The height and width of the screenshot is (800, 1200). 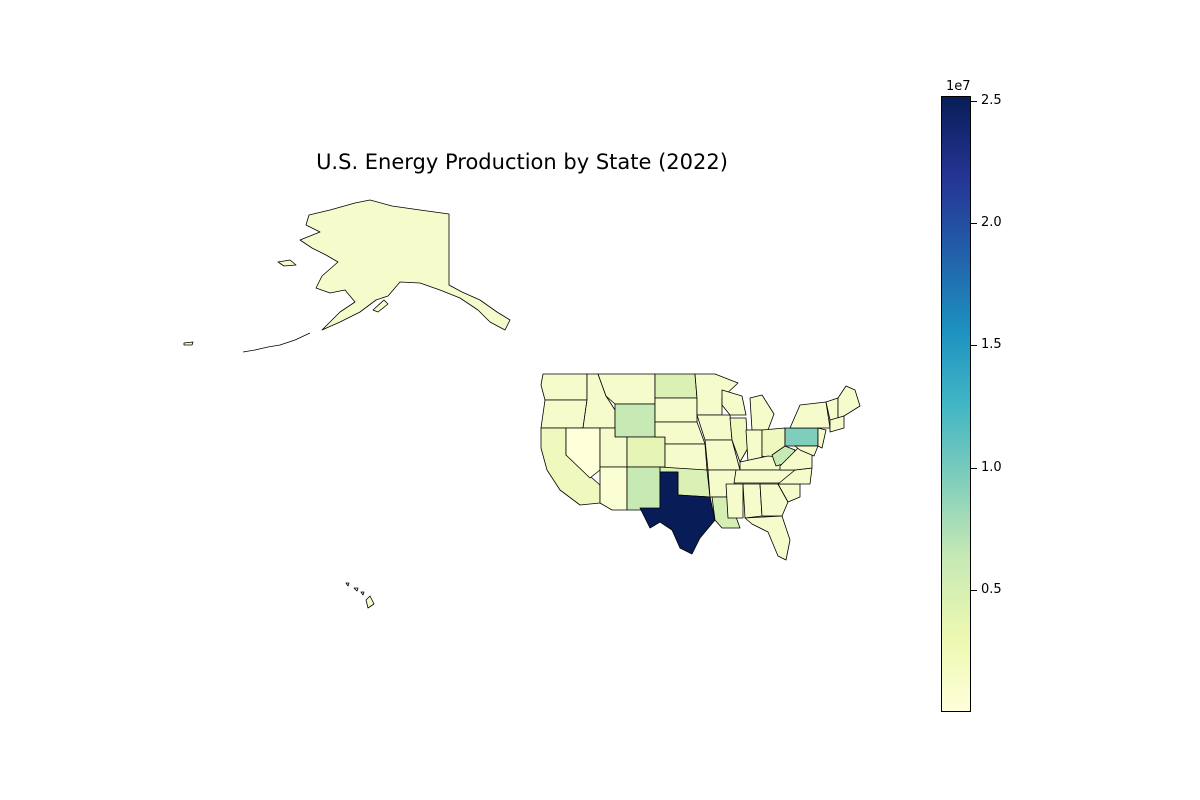 I want to click on state-minnesota, so click(x=716, y=394).